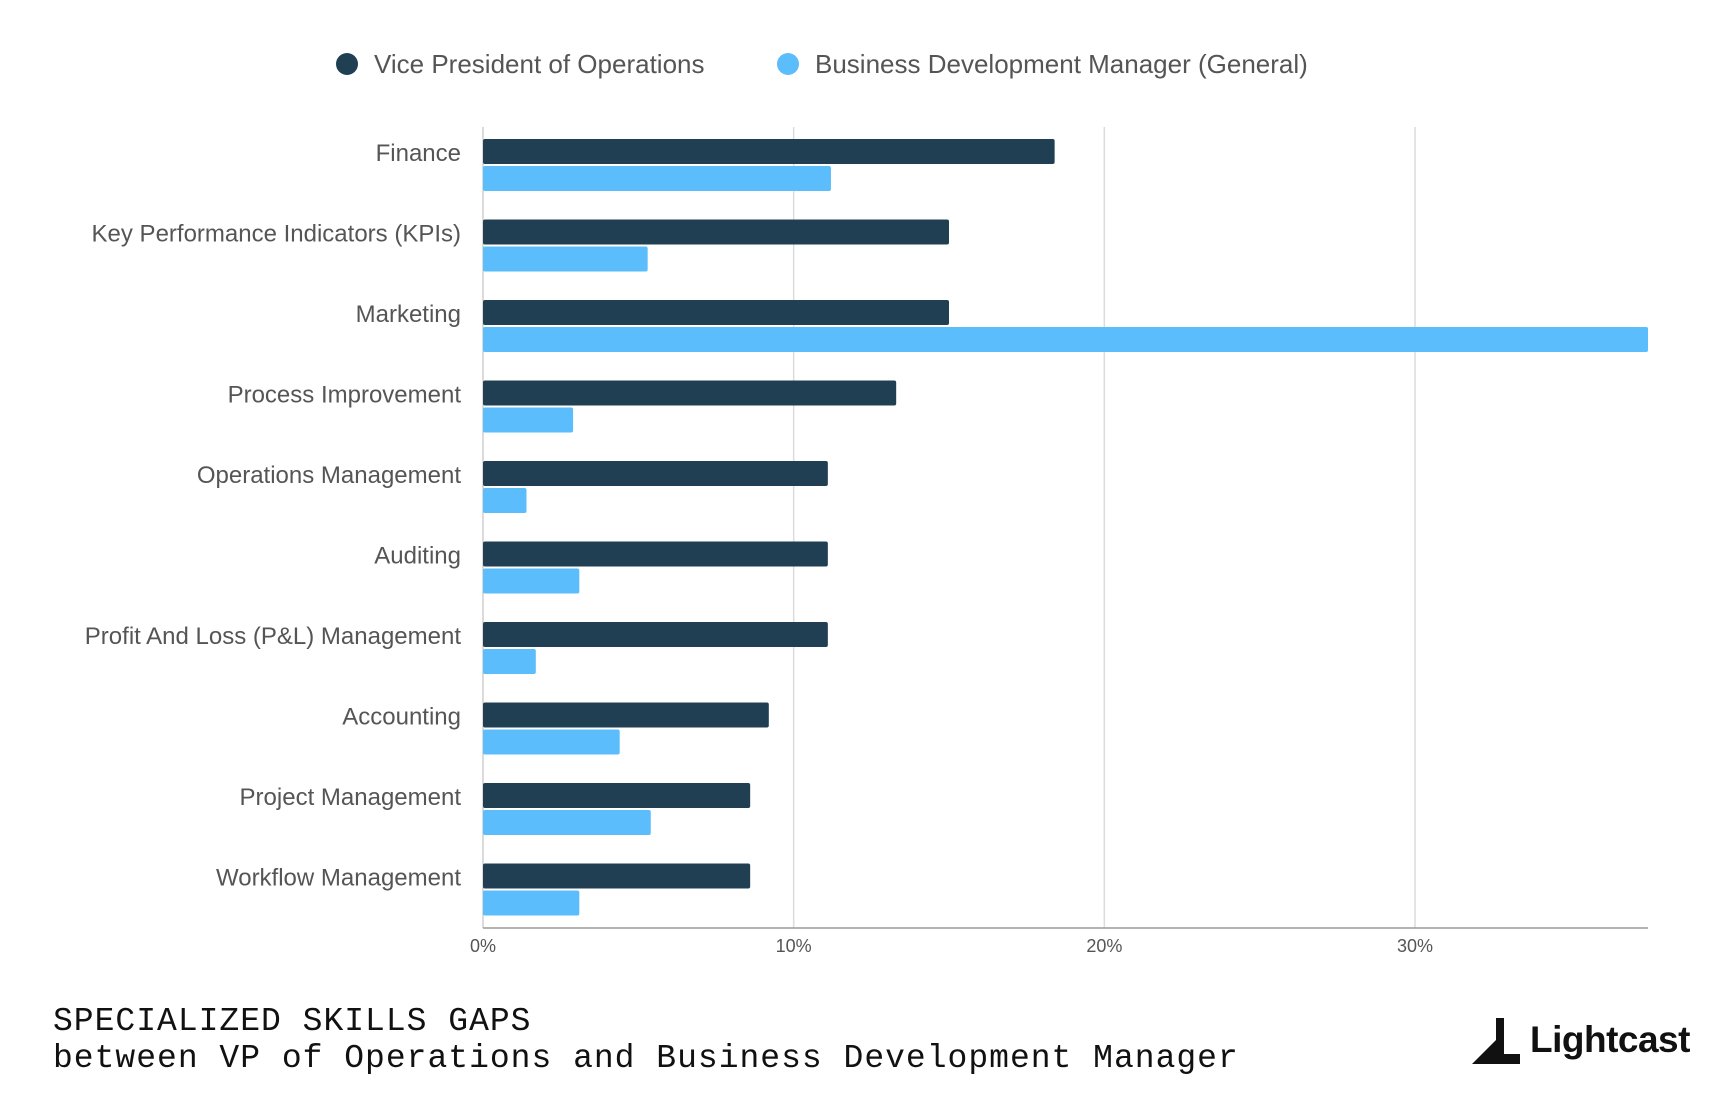 The image size is (1721, 1103). I want to click on legend-label: Business Development Manager (General), so click(1061, 64).